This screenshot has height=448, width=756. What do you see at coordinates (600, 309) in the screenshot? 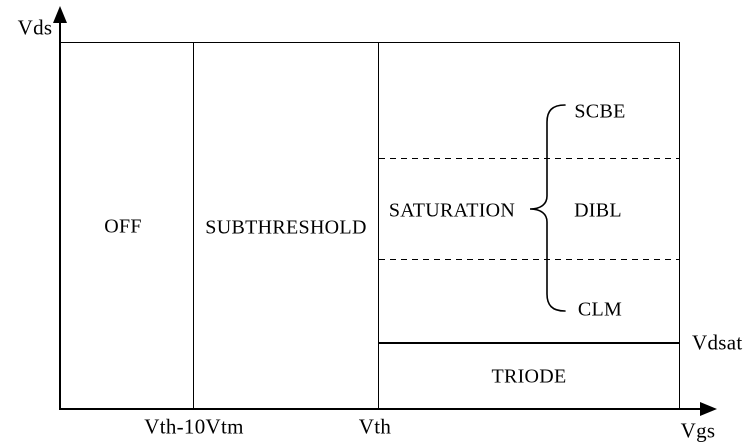
I see `effect-clm-label: CLM` at bounding box center [600, 309].